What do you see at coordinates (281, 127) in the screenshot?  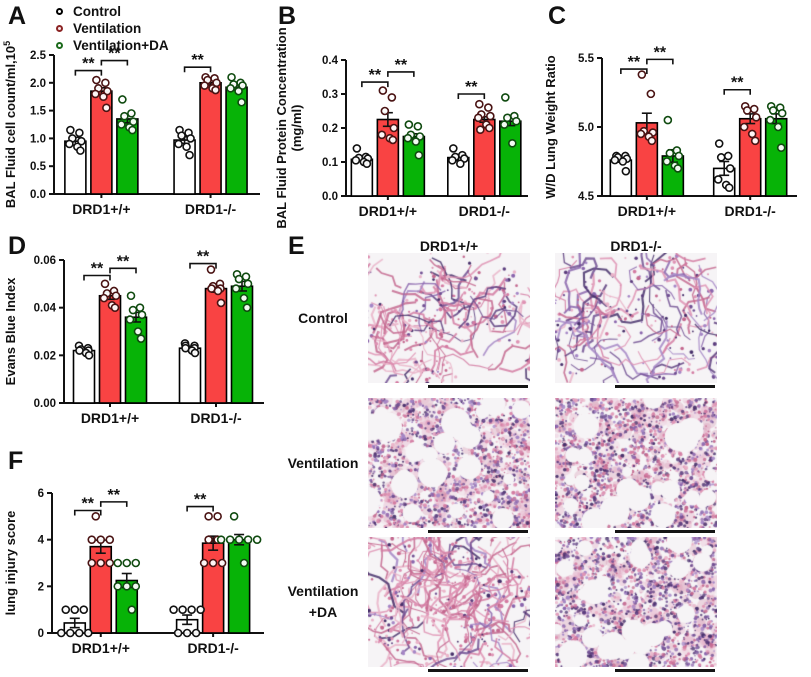 I see `y-axis-label: BAL Fluid Protein Concentration` at bounding box center [281, 127].